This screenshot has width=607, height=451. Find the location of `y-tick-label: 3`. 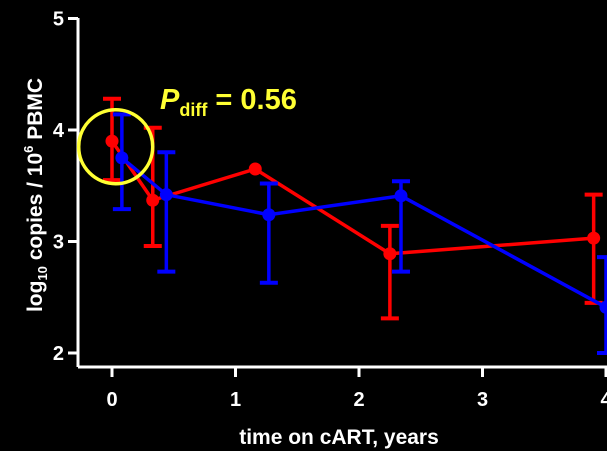

y-tick-label: 3 is located at coordinates (58, 243).